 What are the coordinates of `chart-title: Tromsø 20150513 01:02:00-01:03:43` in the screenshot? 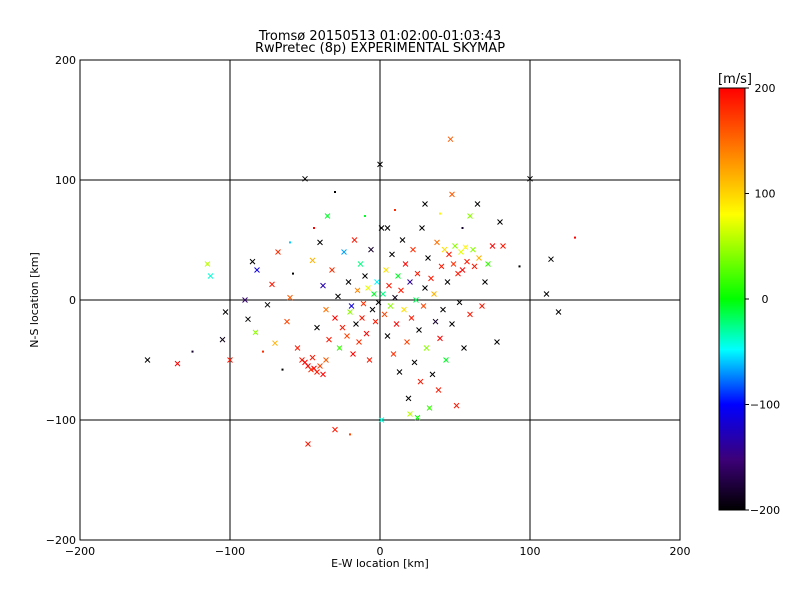 It's located at (379, 36).